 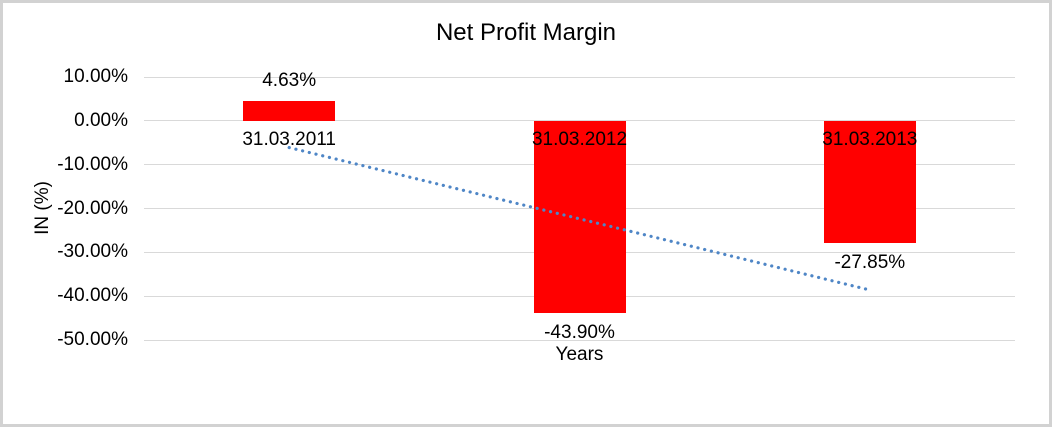 I want to click on x-axis-title: Years, so click(x=579, y=354).